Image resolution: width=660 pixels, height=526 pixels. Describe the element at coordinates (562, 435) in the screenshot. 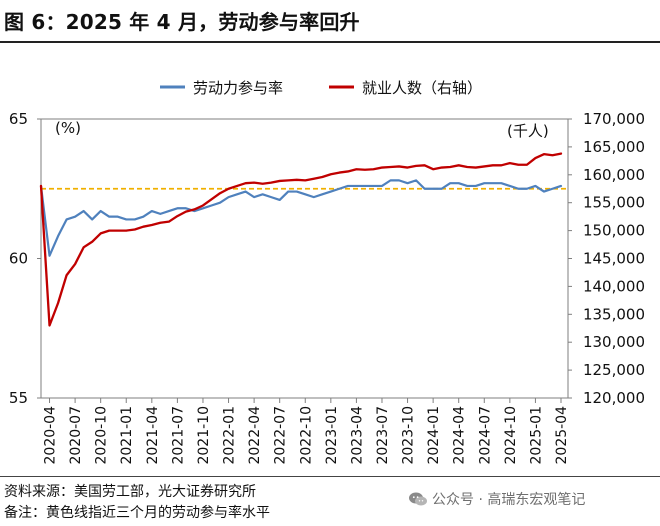

I see `x-axis-tick-label: 2025-04` at that location.